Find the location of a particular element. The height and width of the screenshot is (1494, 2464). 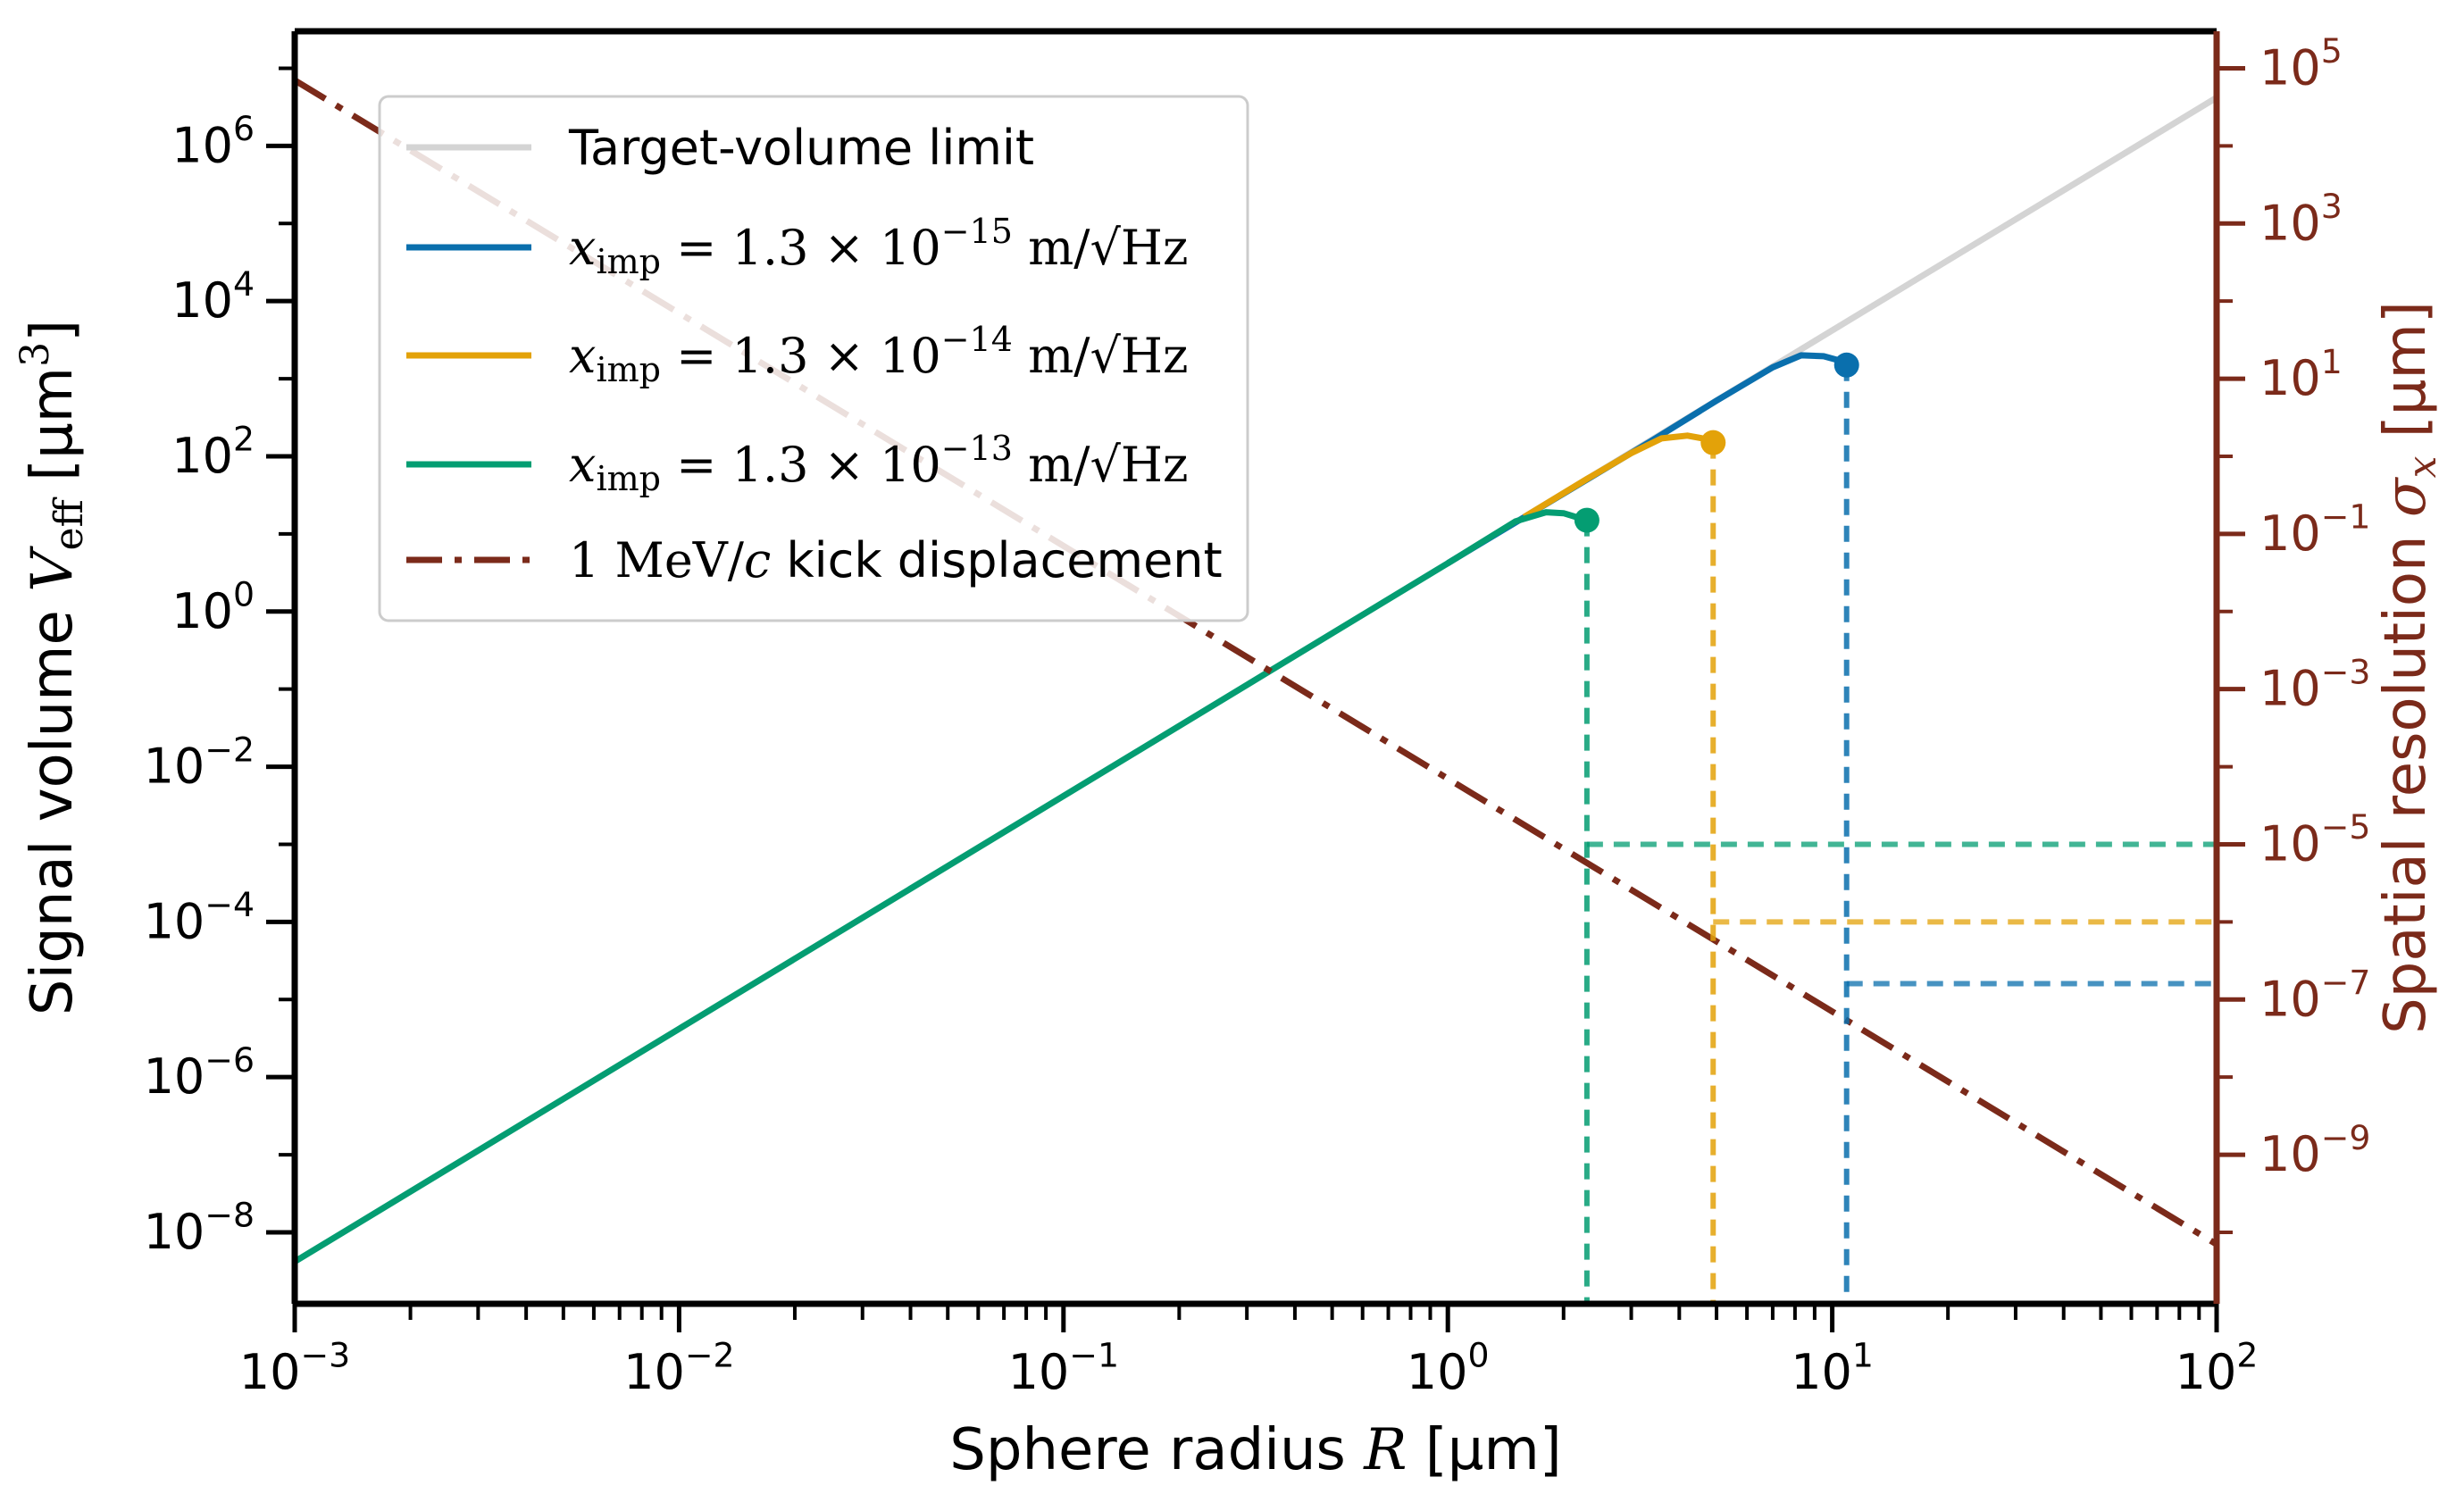

y-right-tick-label-5: 10¹ is located at coordinates (2301, 374).